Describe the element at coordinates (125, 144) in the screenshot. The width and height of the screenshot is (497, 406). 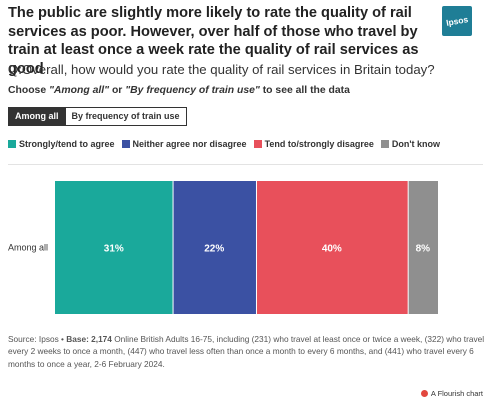
I see `legend-swatch-neither` at that location.